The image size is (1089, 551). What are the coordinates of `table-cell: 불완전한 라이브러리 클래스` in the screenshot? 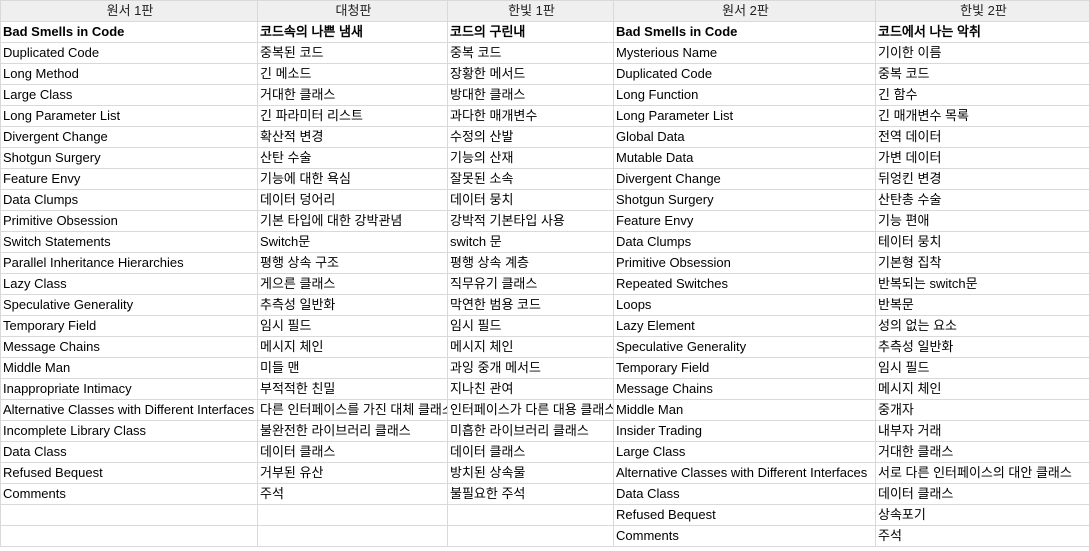 It's located at (352, 431).